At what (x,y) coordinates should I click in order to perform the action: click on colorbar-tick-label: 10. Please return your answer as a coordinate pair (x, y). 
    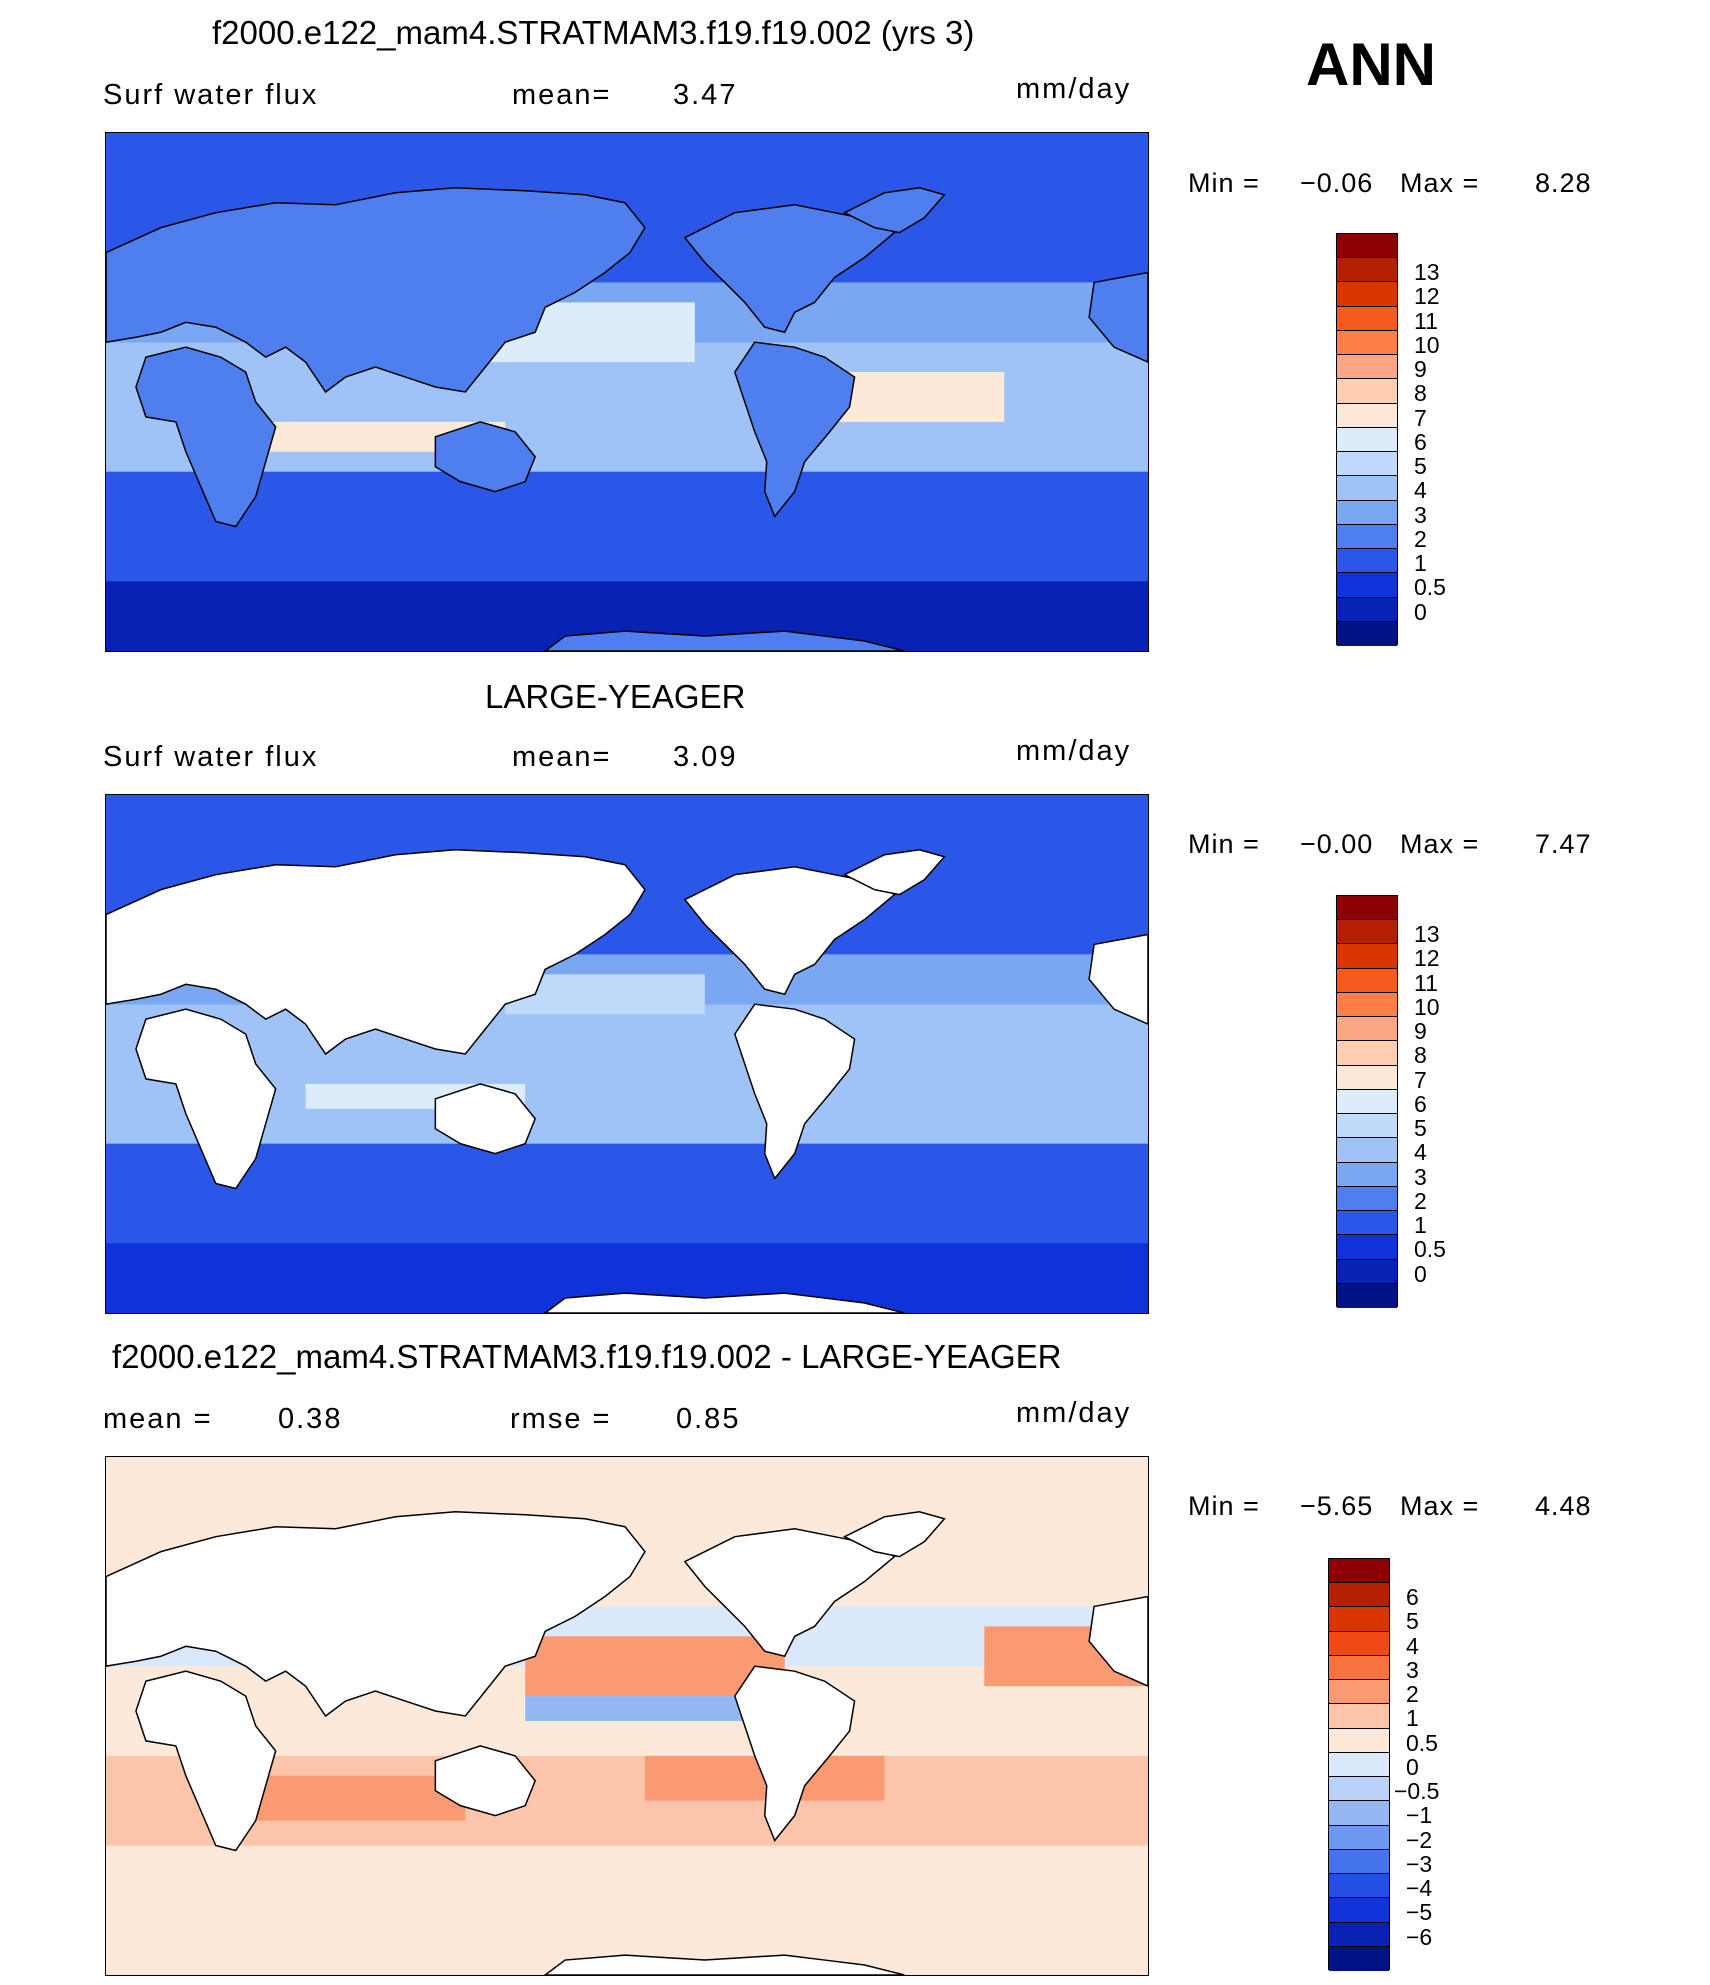
    Looking at the image, I should click on (1427, 344).